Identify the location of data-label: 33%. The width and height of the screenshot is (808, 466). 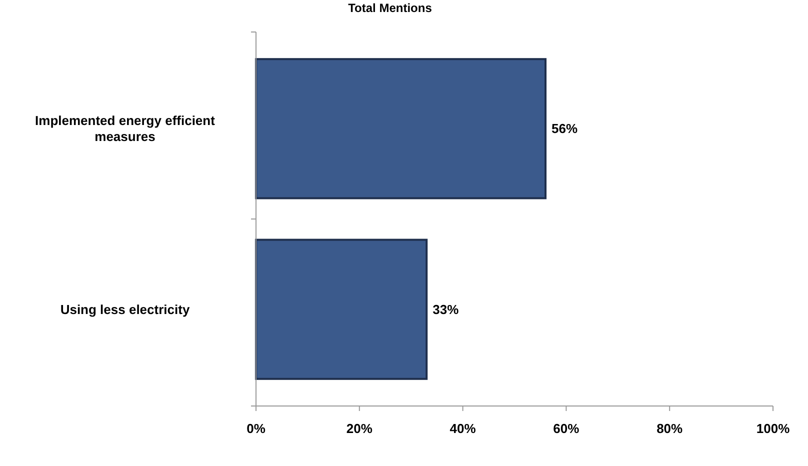
(446, 309).